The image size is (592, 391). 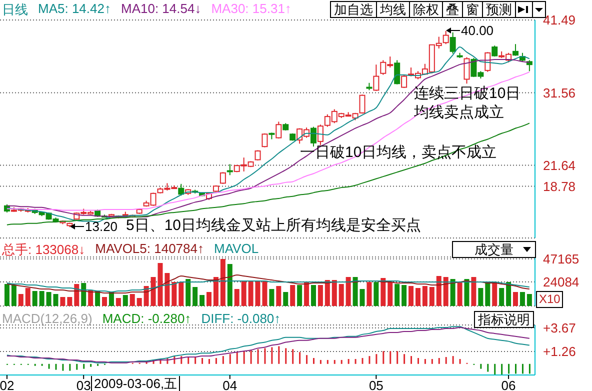 What do you see at coordinates (274, 225) in the screenshot?
I see `annotation: 5日、10日均线金叉站上所有均线是安全买点` at bounding box center [274, 225].